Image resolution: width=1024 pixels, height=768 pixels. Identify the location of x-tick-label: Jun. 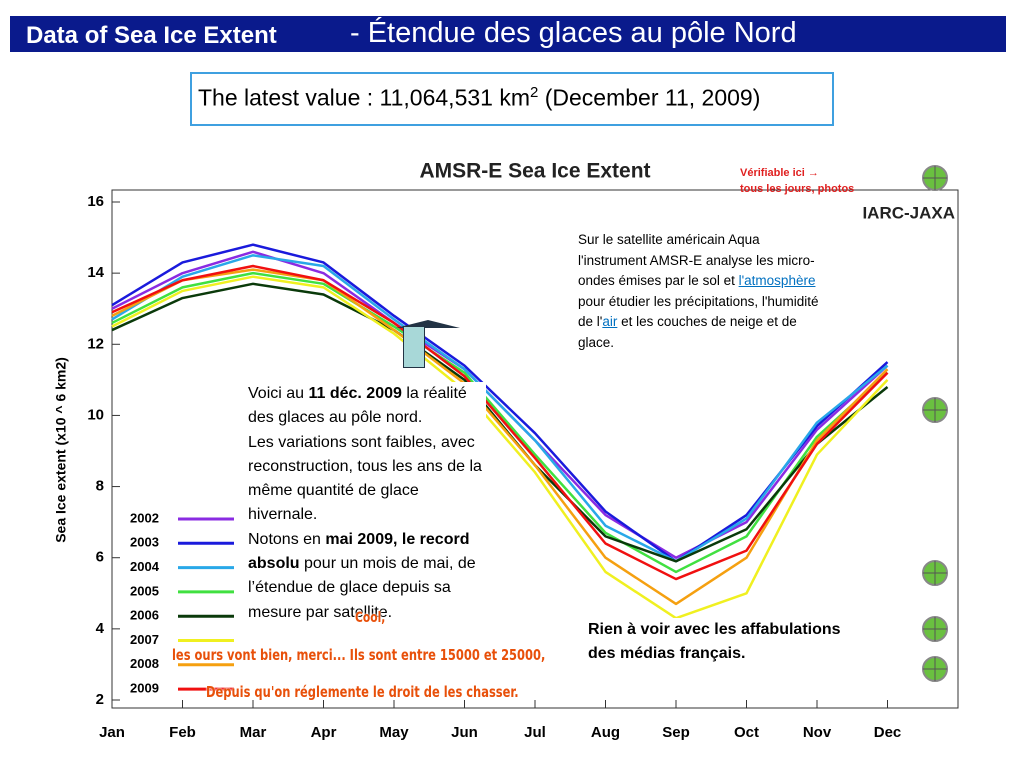
(464, 732).